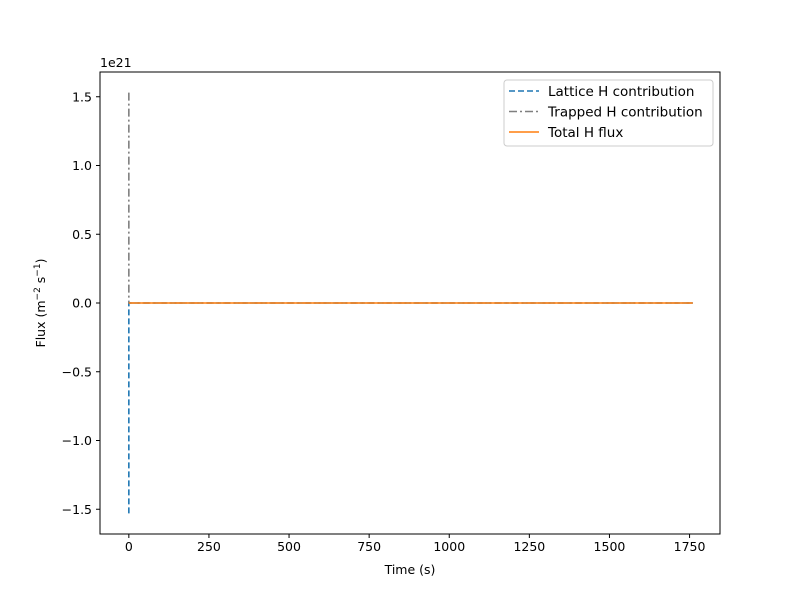  I want to click on y-tick-label: −1.0, so click(77, 440).